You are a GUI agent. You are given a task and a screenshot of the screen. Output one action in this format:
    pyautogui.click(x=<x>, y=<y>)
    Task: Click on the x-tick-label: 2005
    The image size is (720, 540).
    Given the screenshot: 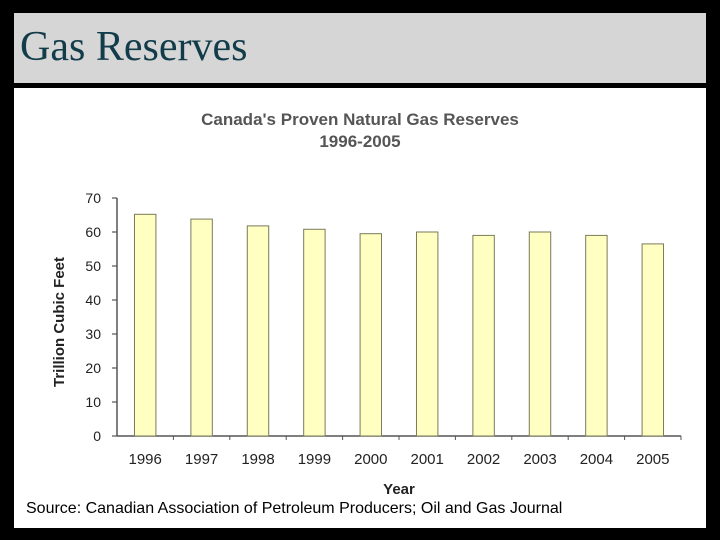 What is the action you would take?
    pyautogui.click(x=652, y=459)
    